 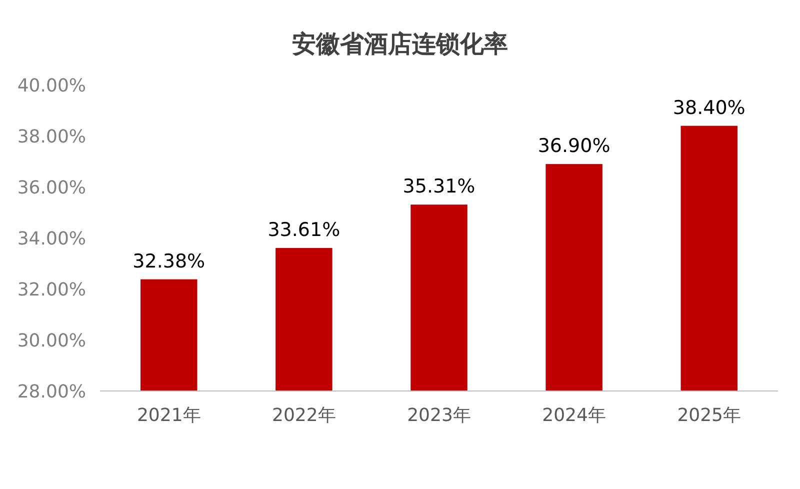 What do you see at coordinates (51, 187) in the screenshot?
I see `y-tick-label: 36.00%` at bounding box center [51, 187].